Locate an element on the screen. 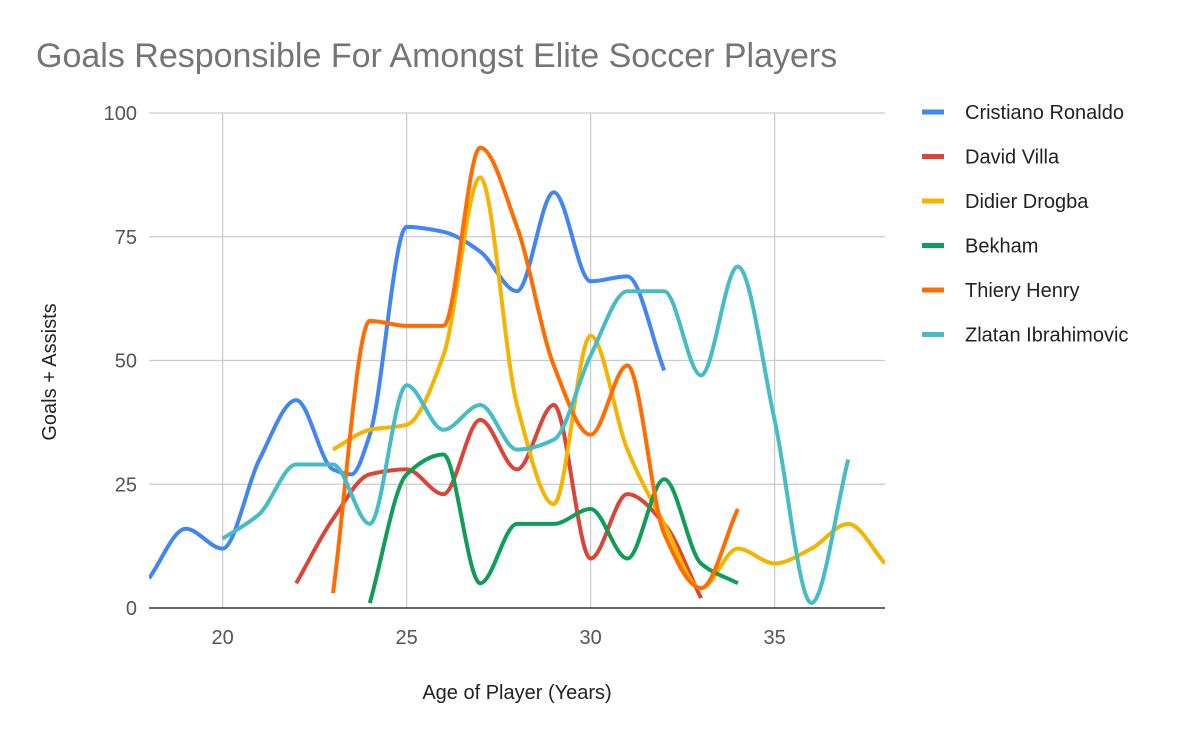 The width and height of the screenshot is (1200, 742). legend-label-bekham: Bekham is located at coordinates (1001, 247).